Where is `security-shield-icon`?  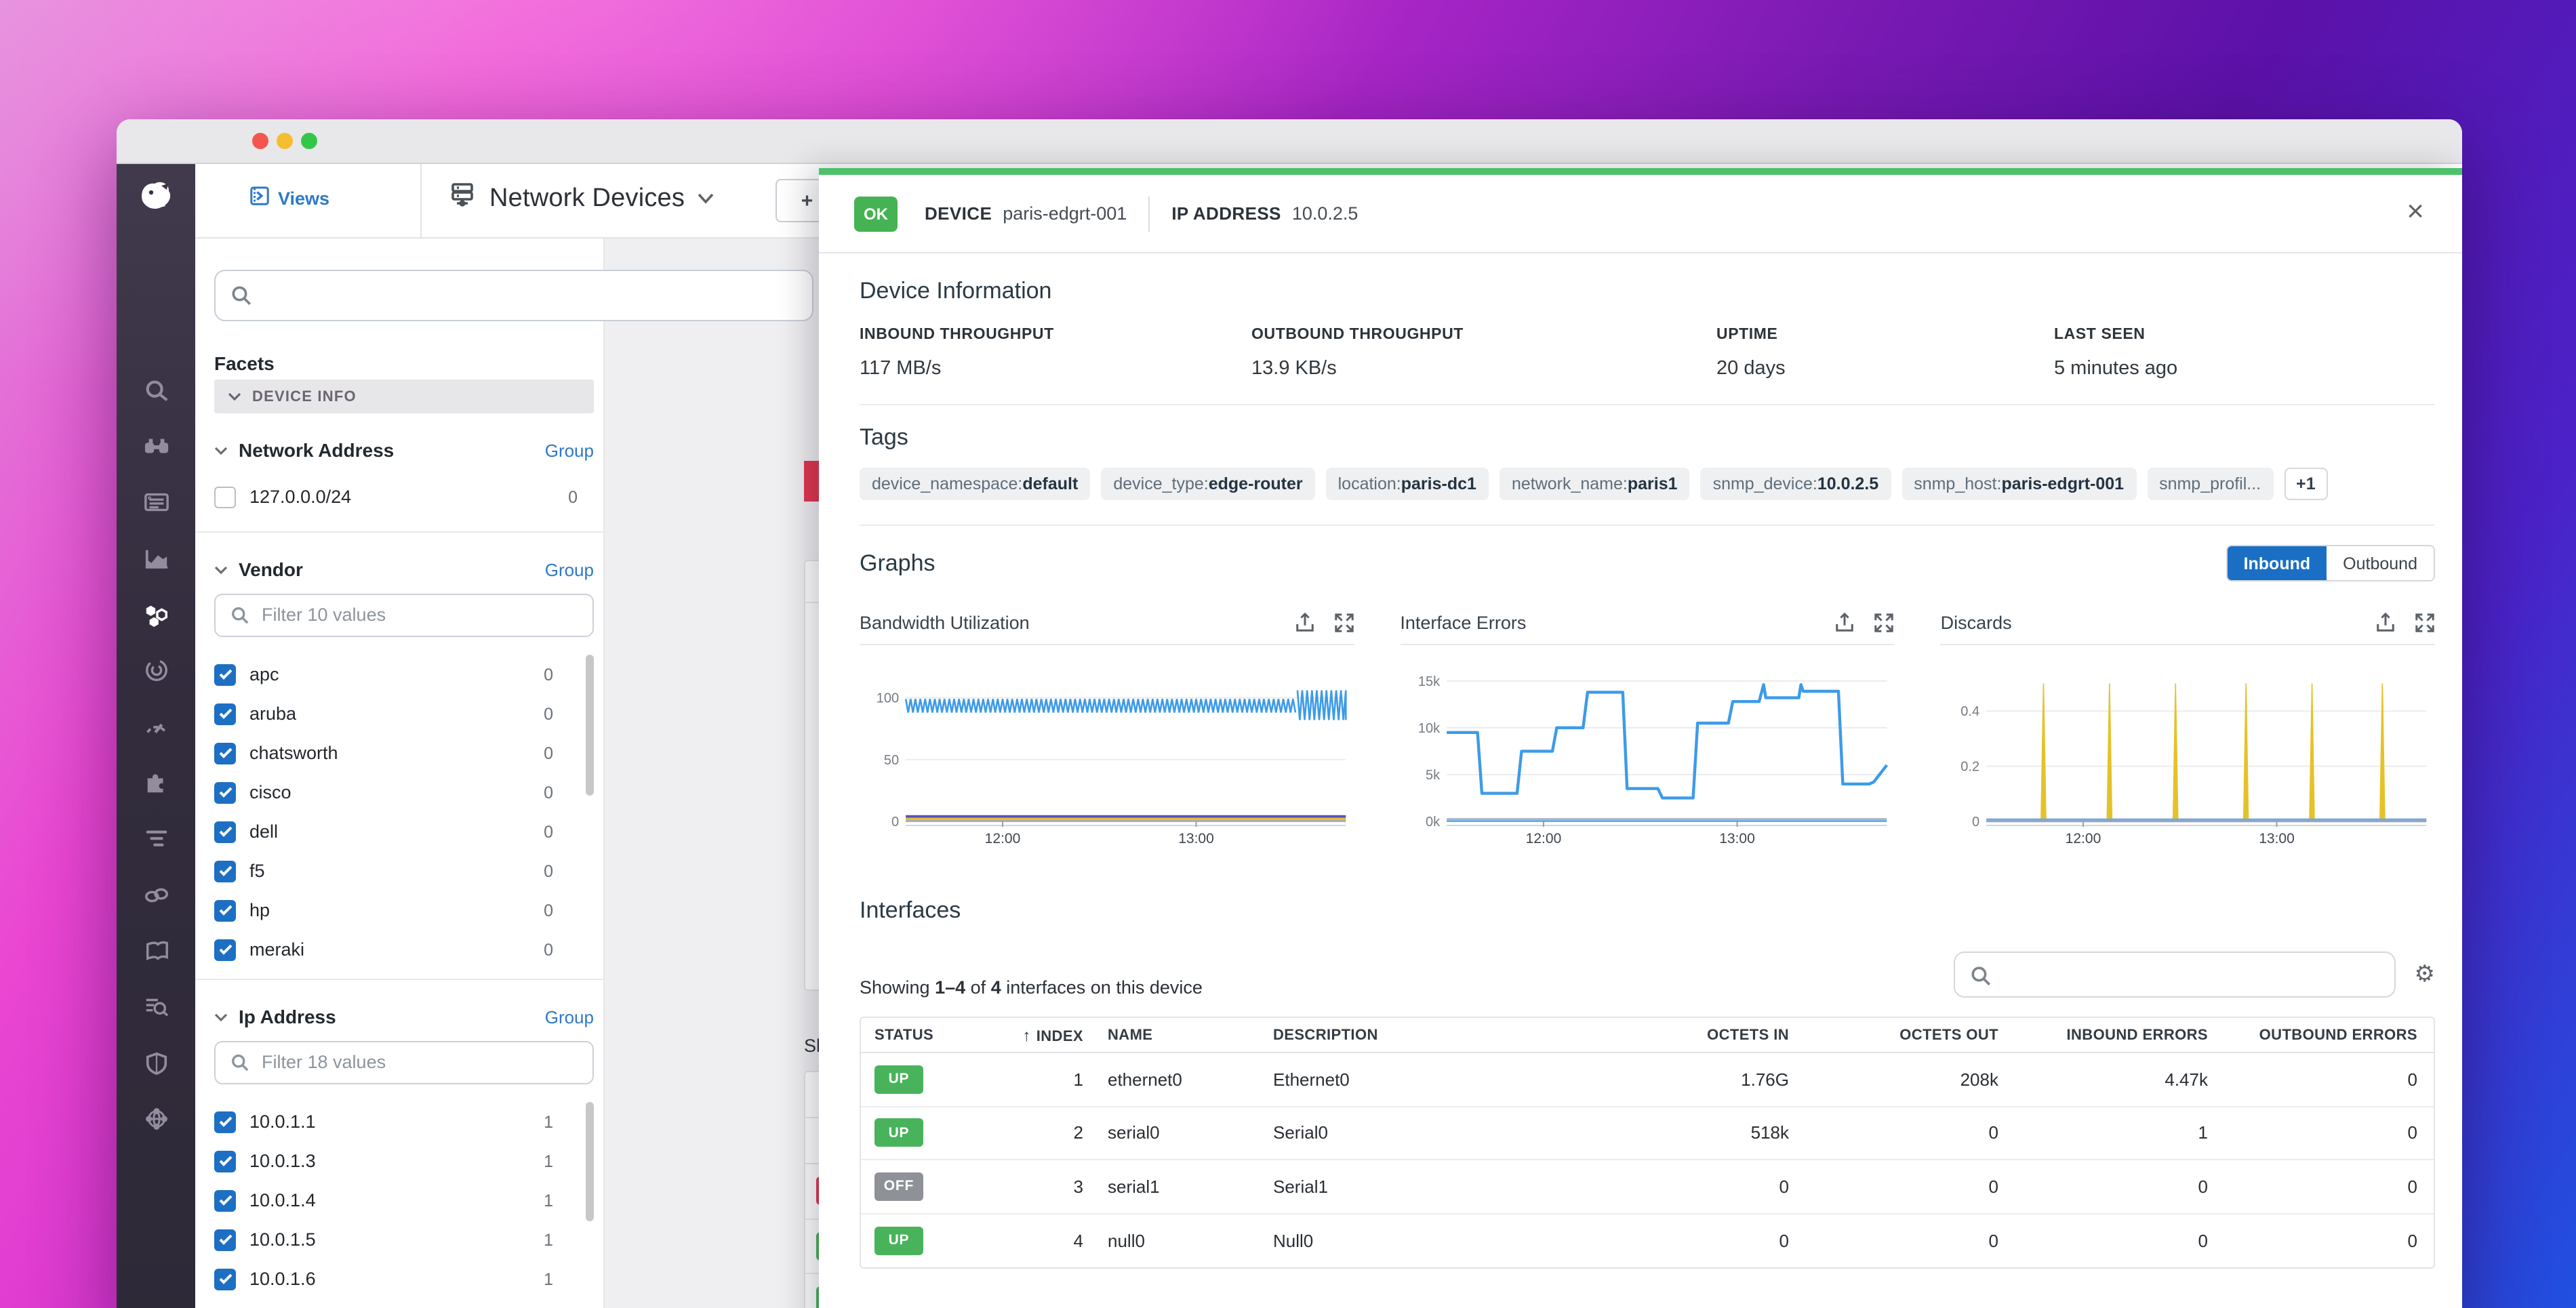 security-shield-icon is located at coordinates (156, 1063).